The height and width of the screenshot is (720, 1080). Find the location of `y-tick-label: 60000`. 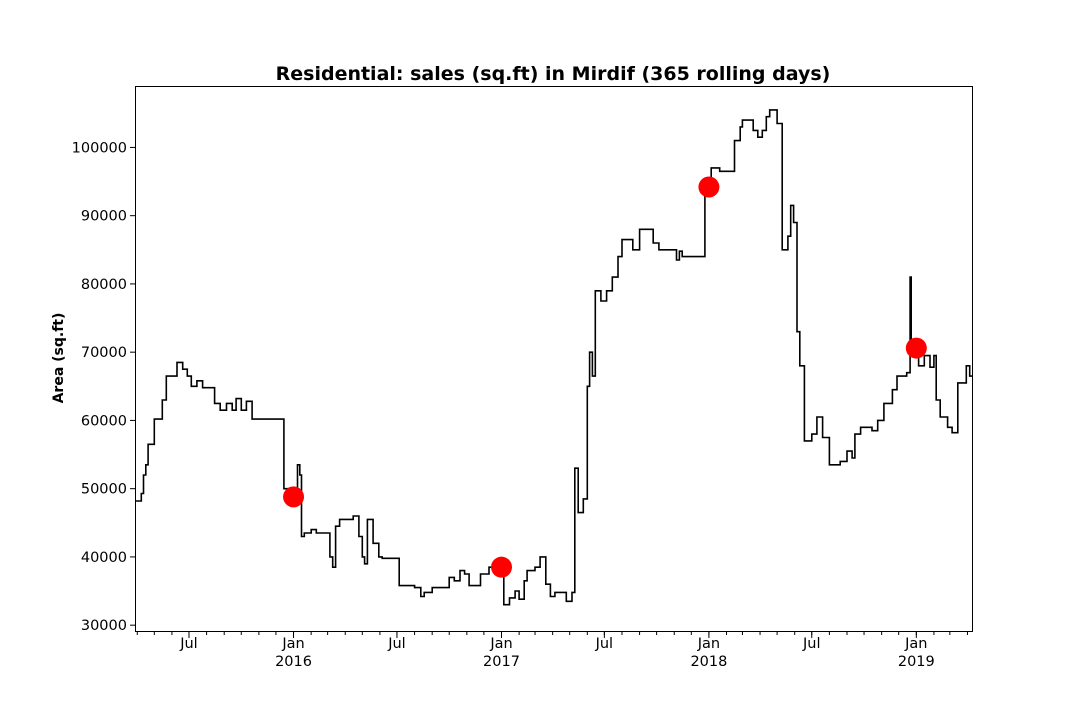

y-tick-label: 60000 is located at coordinates (104, 421).